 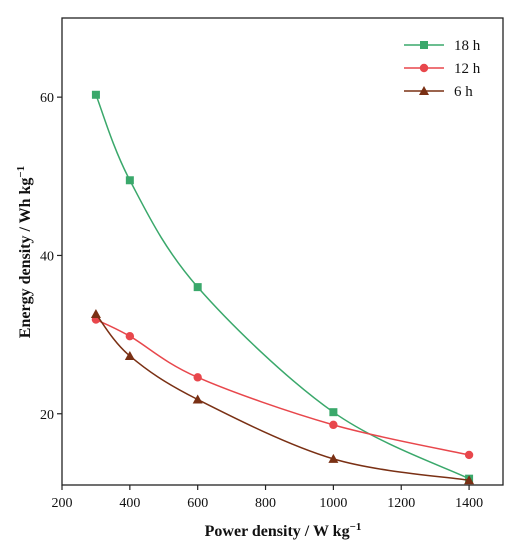 I want to click on x-tick-label: 1000, so click(x=333, y=503).